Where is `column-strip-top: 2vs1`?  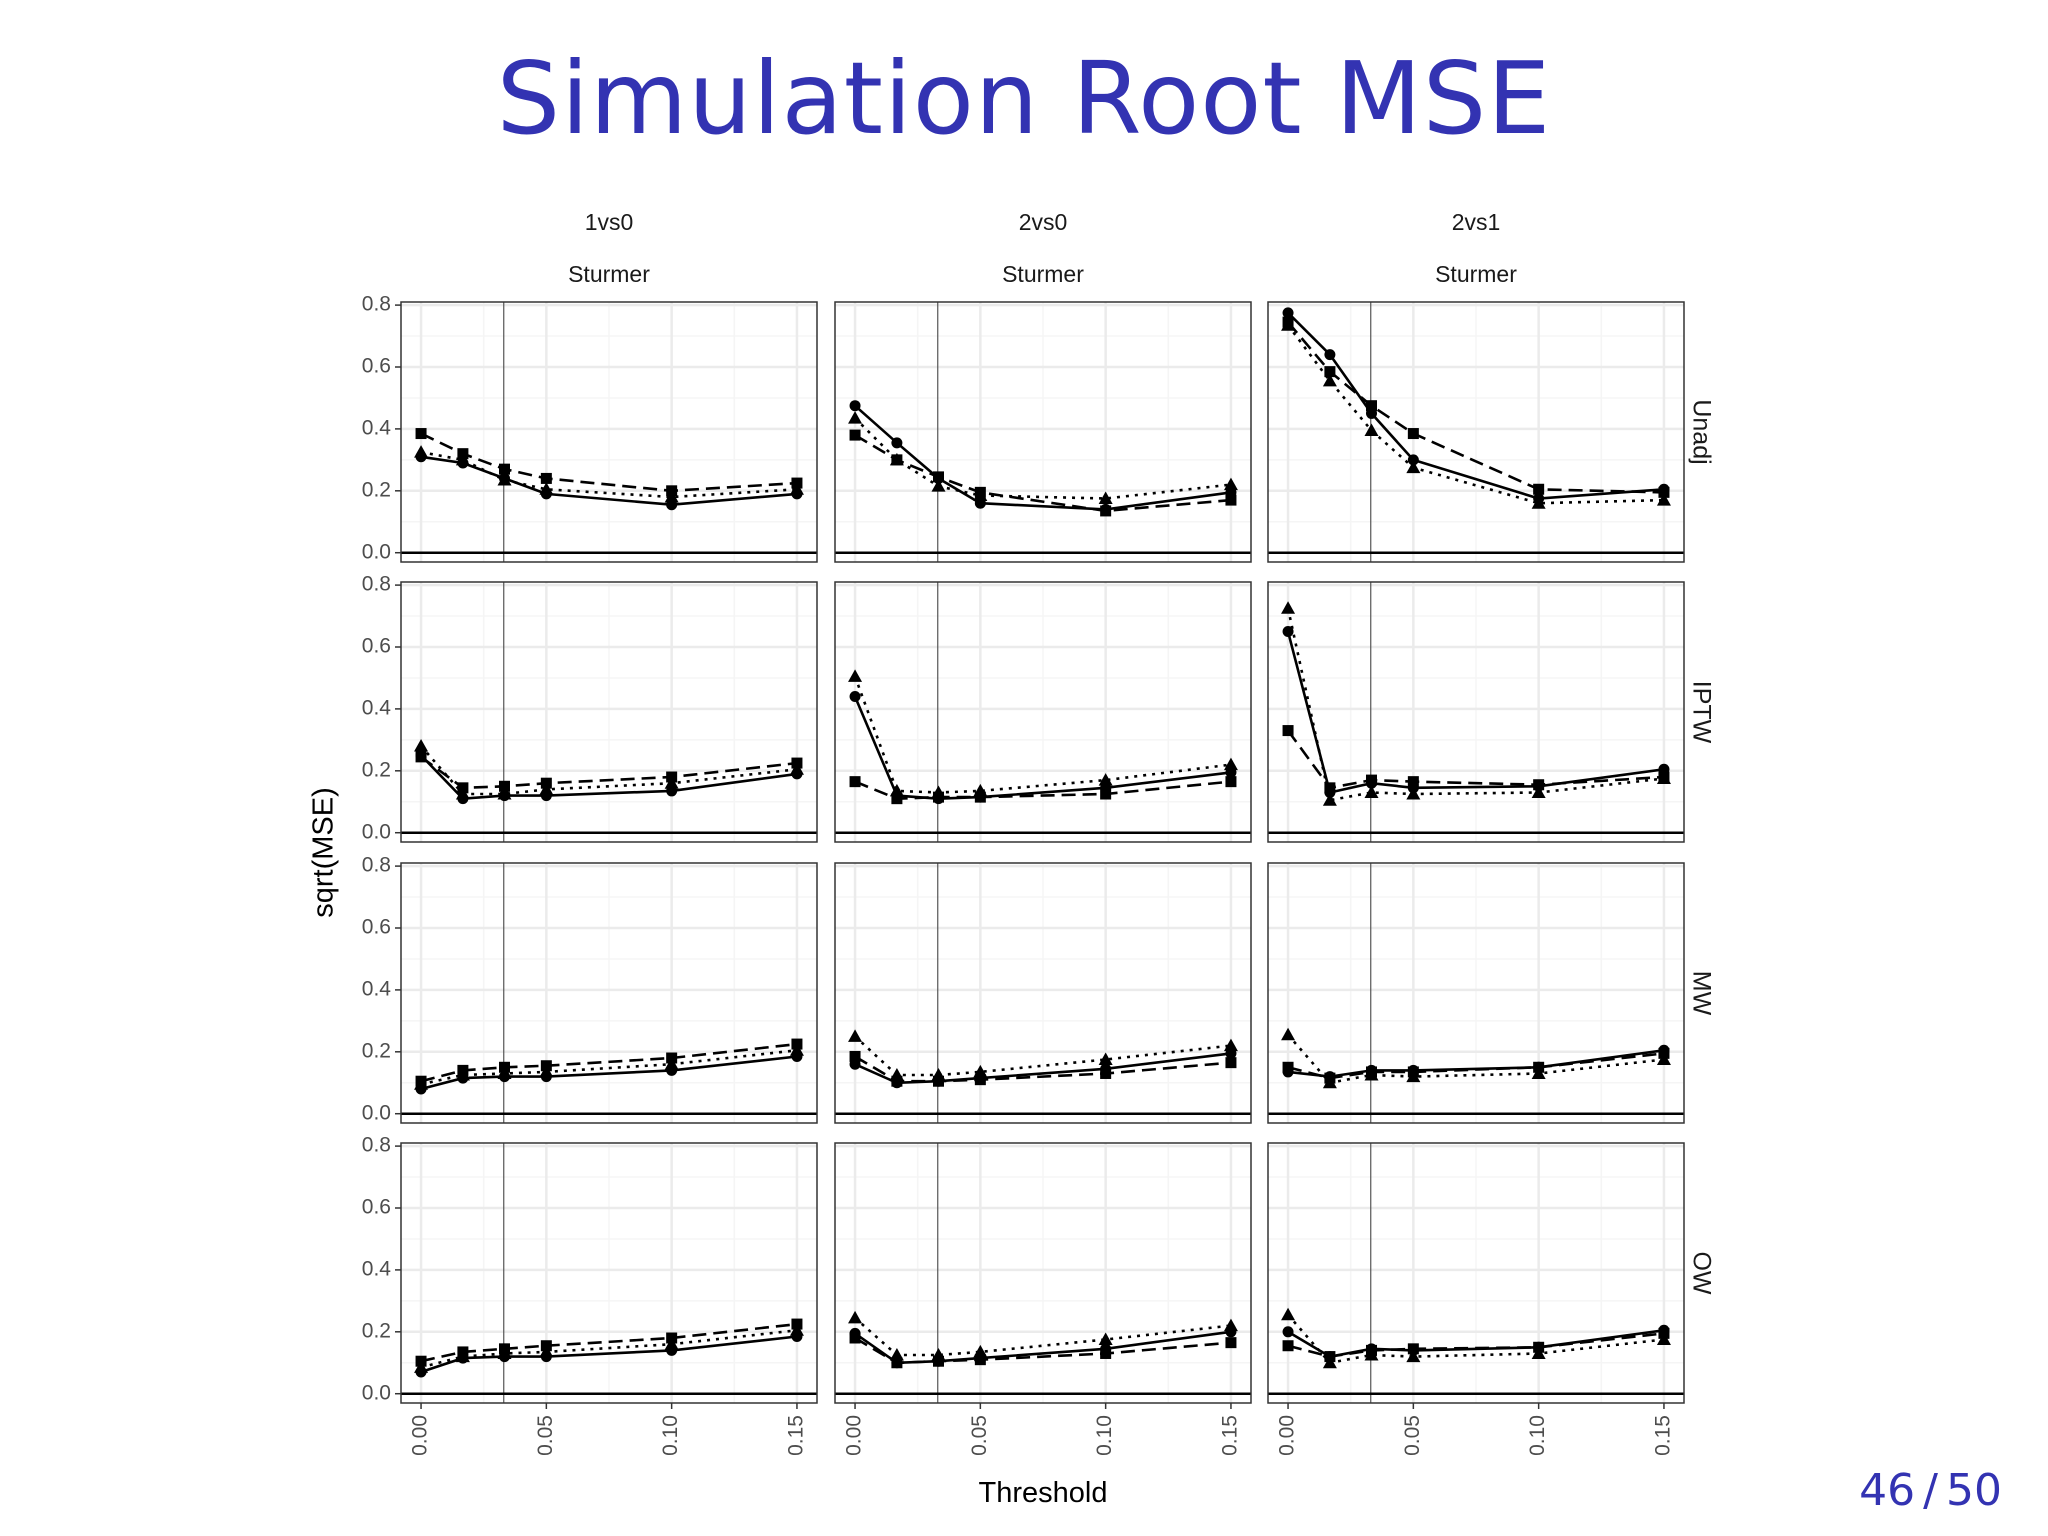
column-strip-top: 2vs1 is located at coordinates (1476, 222).